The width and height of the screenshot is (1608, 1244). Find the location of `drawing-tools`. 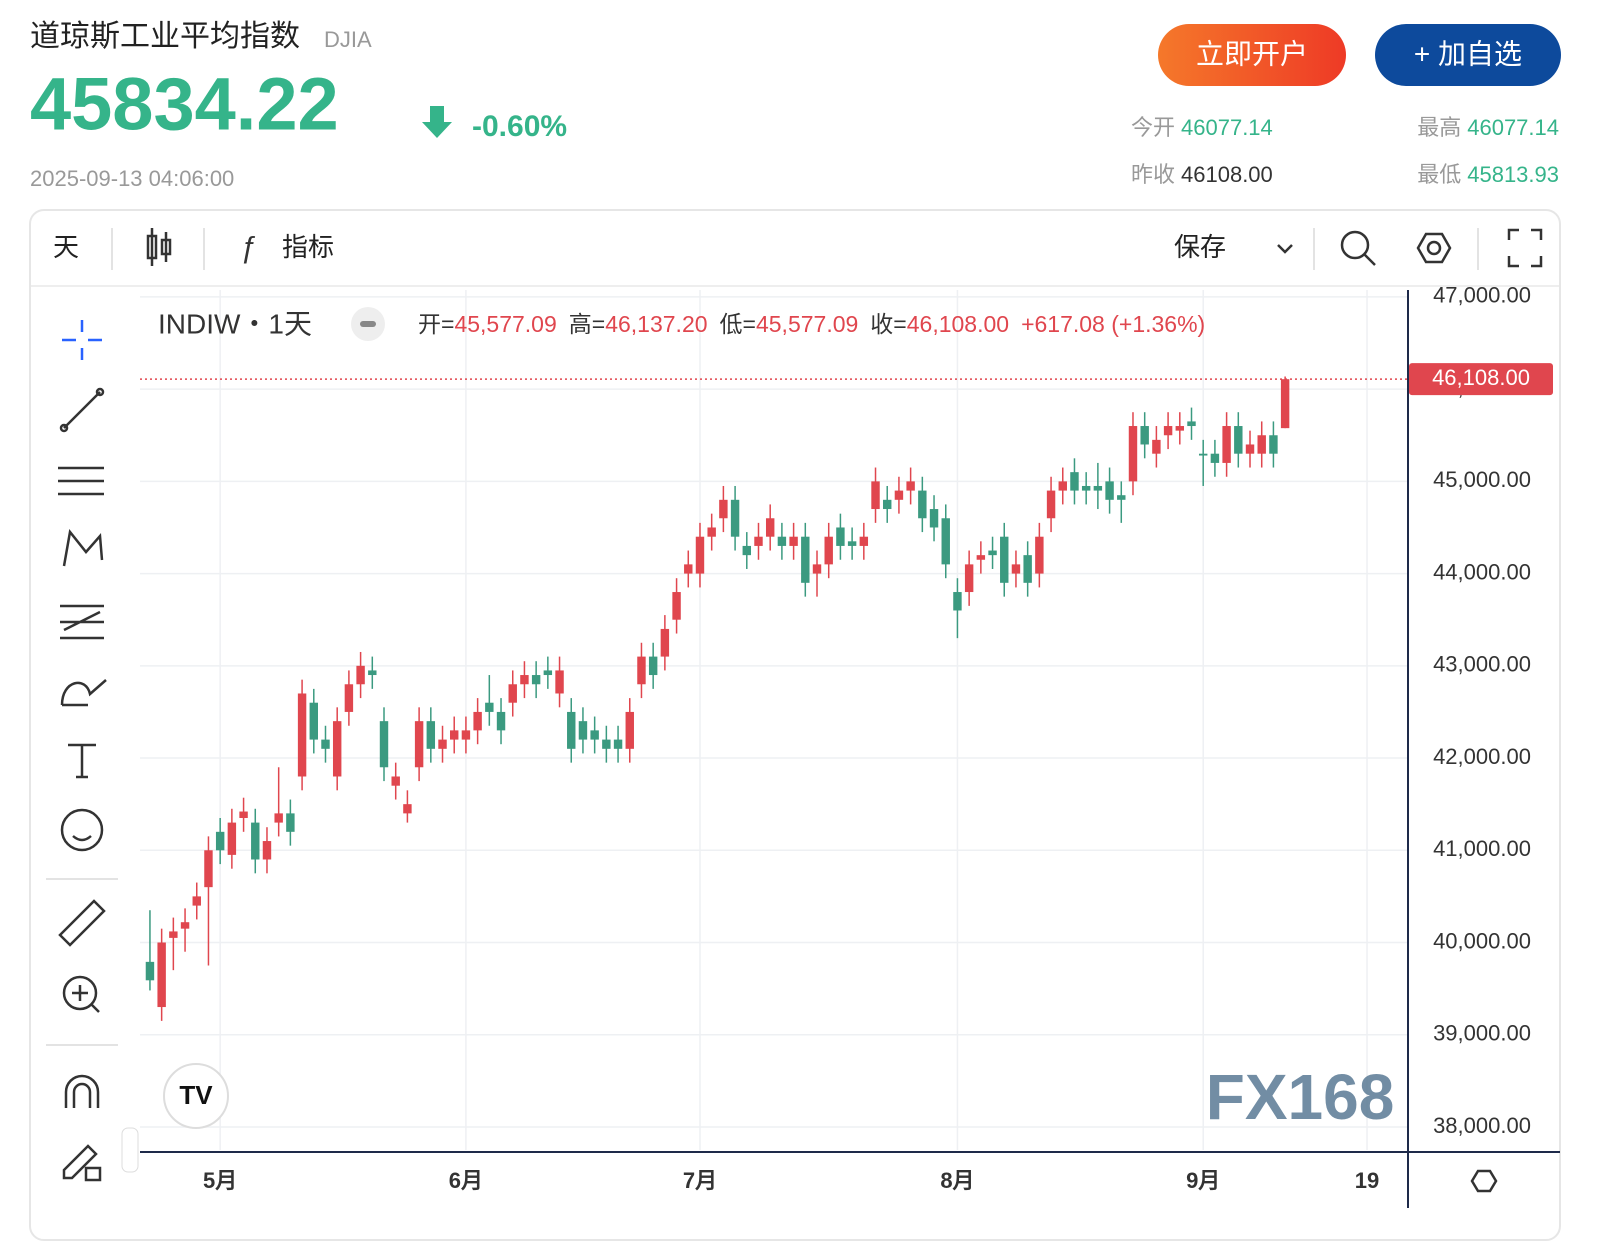

drawing-tools is located at coordinates (82, 751).